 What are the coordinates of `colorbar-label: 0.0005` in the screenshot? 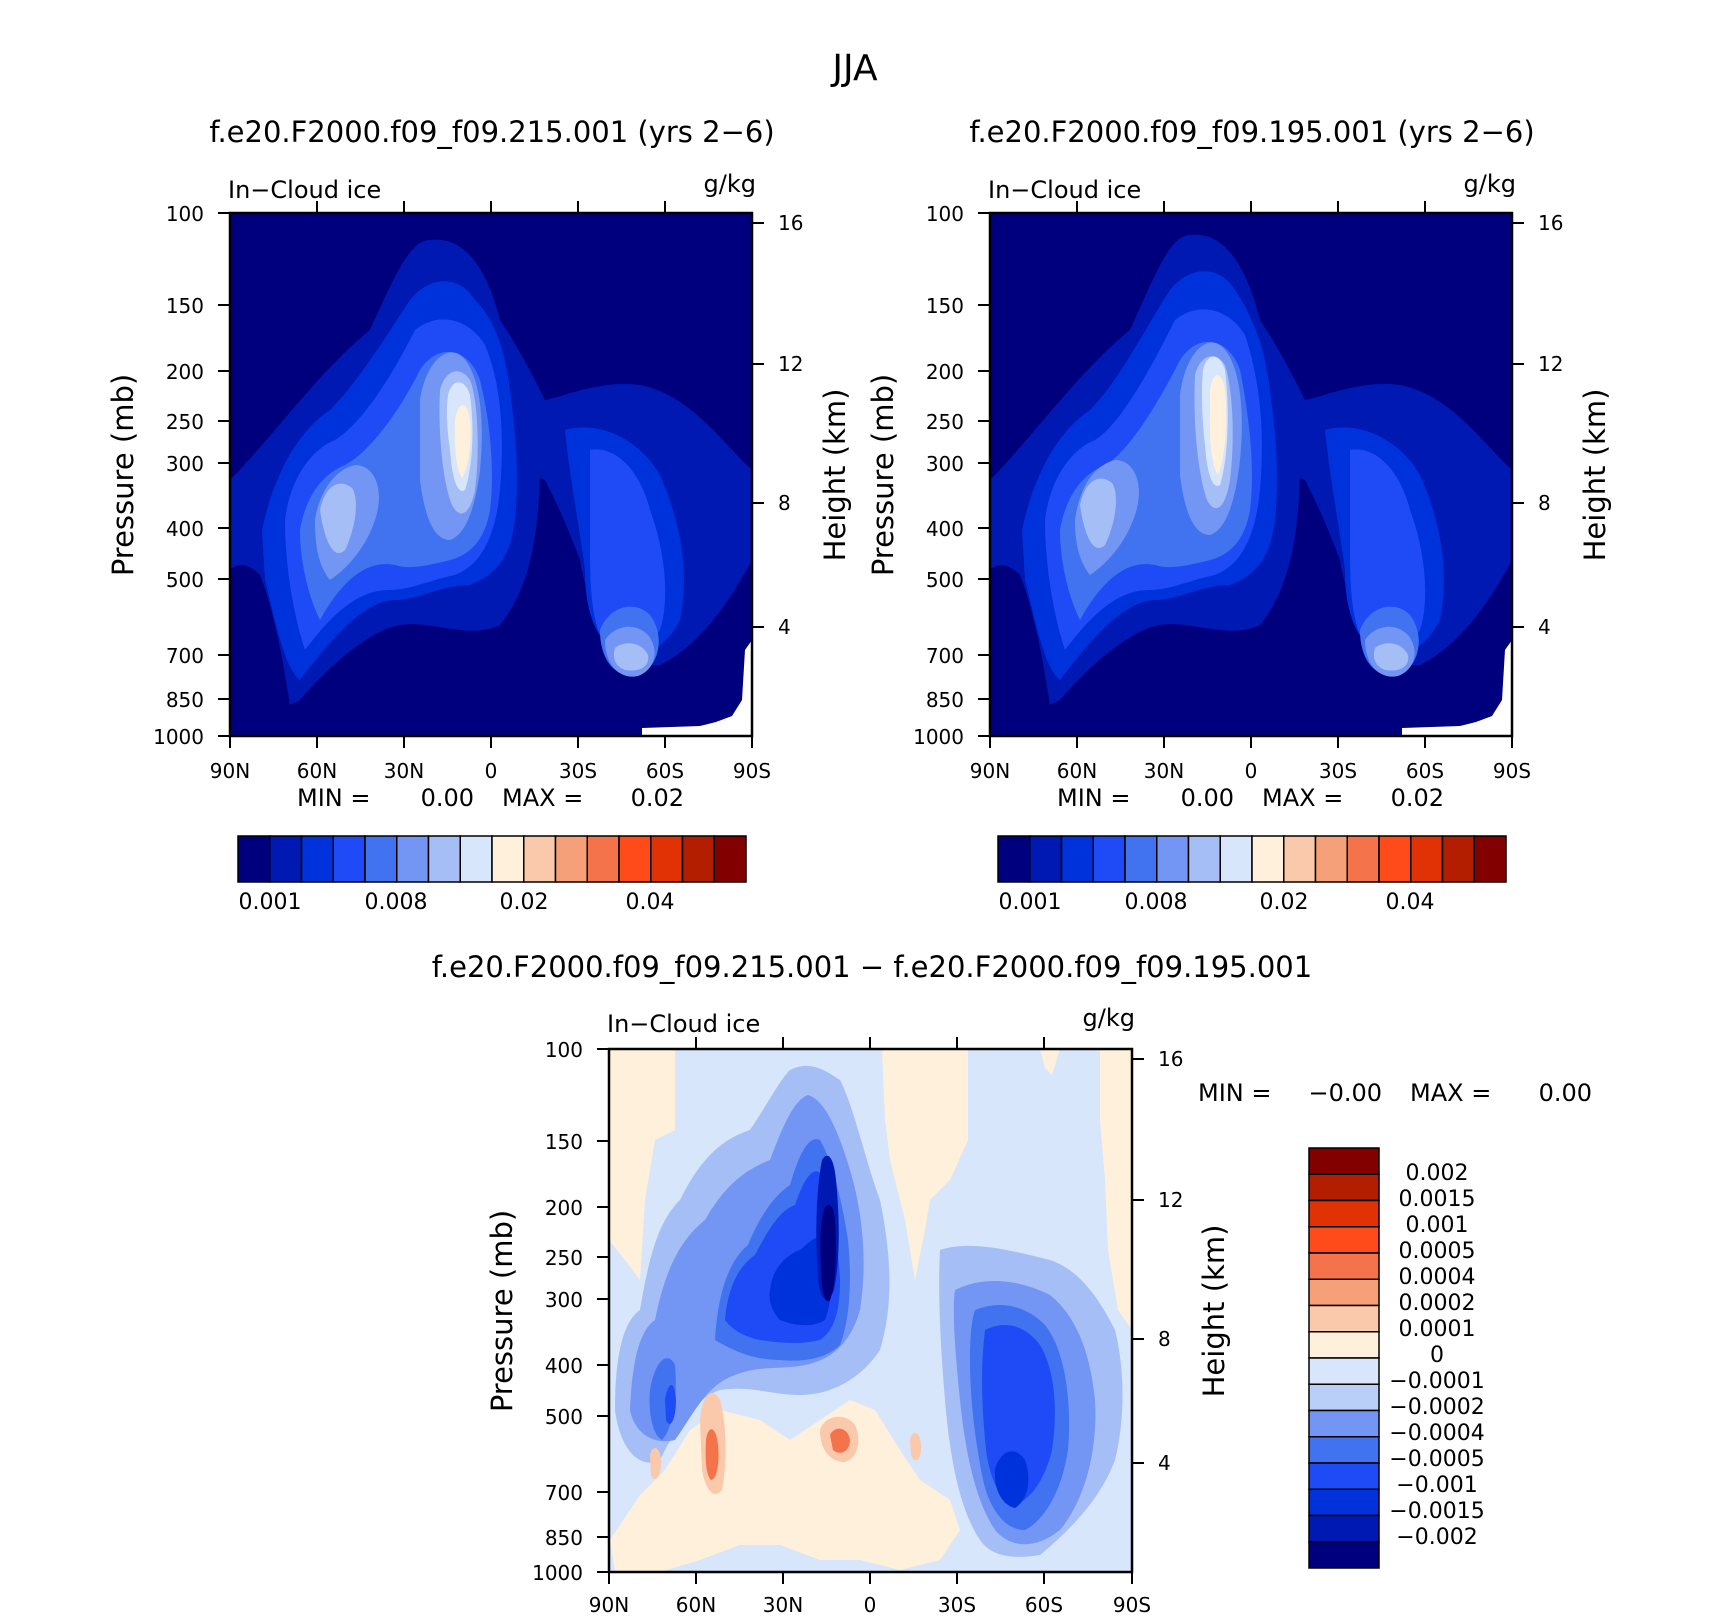 It's located at (1437, 1251).